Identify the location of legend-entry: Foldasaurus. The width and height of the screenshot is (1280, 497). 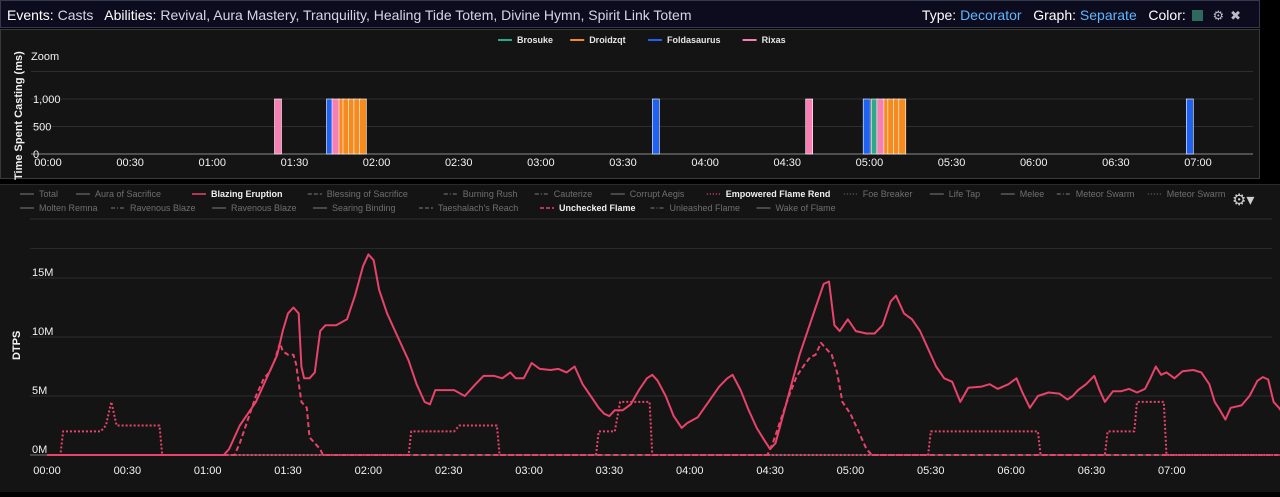
(694, 40).